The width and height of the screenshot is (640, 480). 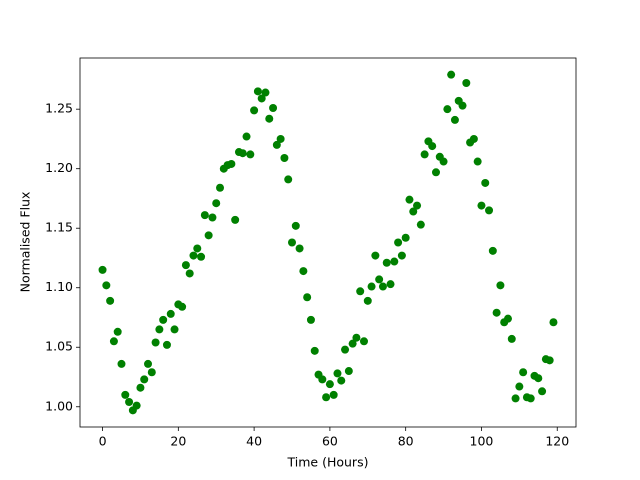 What do you see at coordinates (254, 441) in the screenshot?
I see `x-tick-label: 40` at bounding box center [254, 441].